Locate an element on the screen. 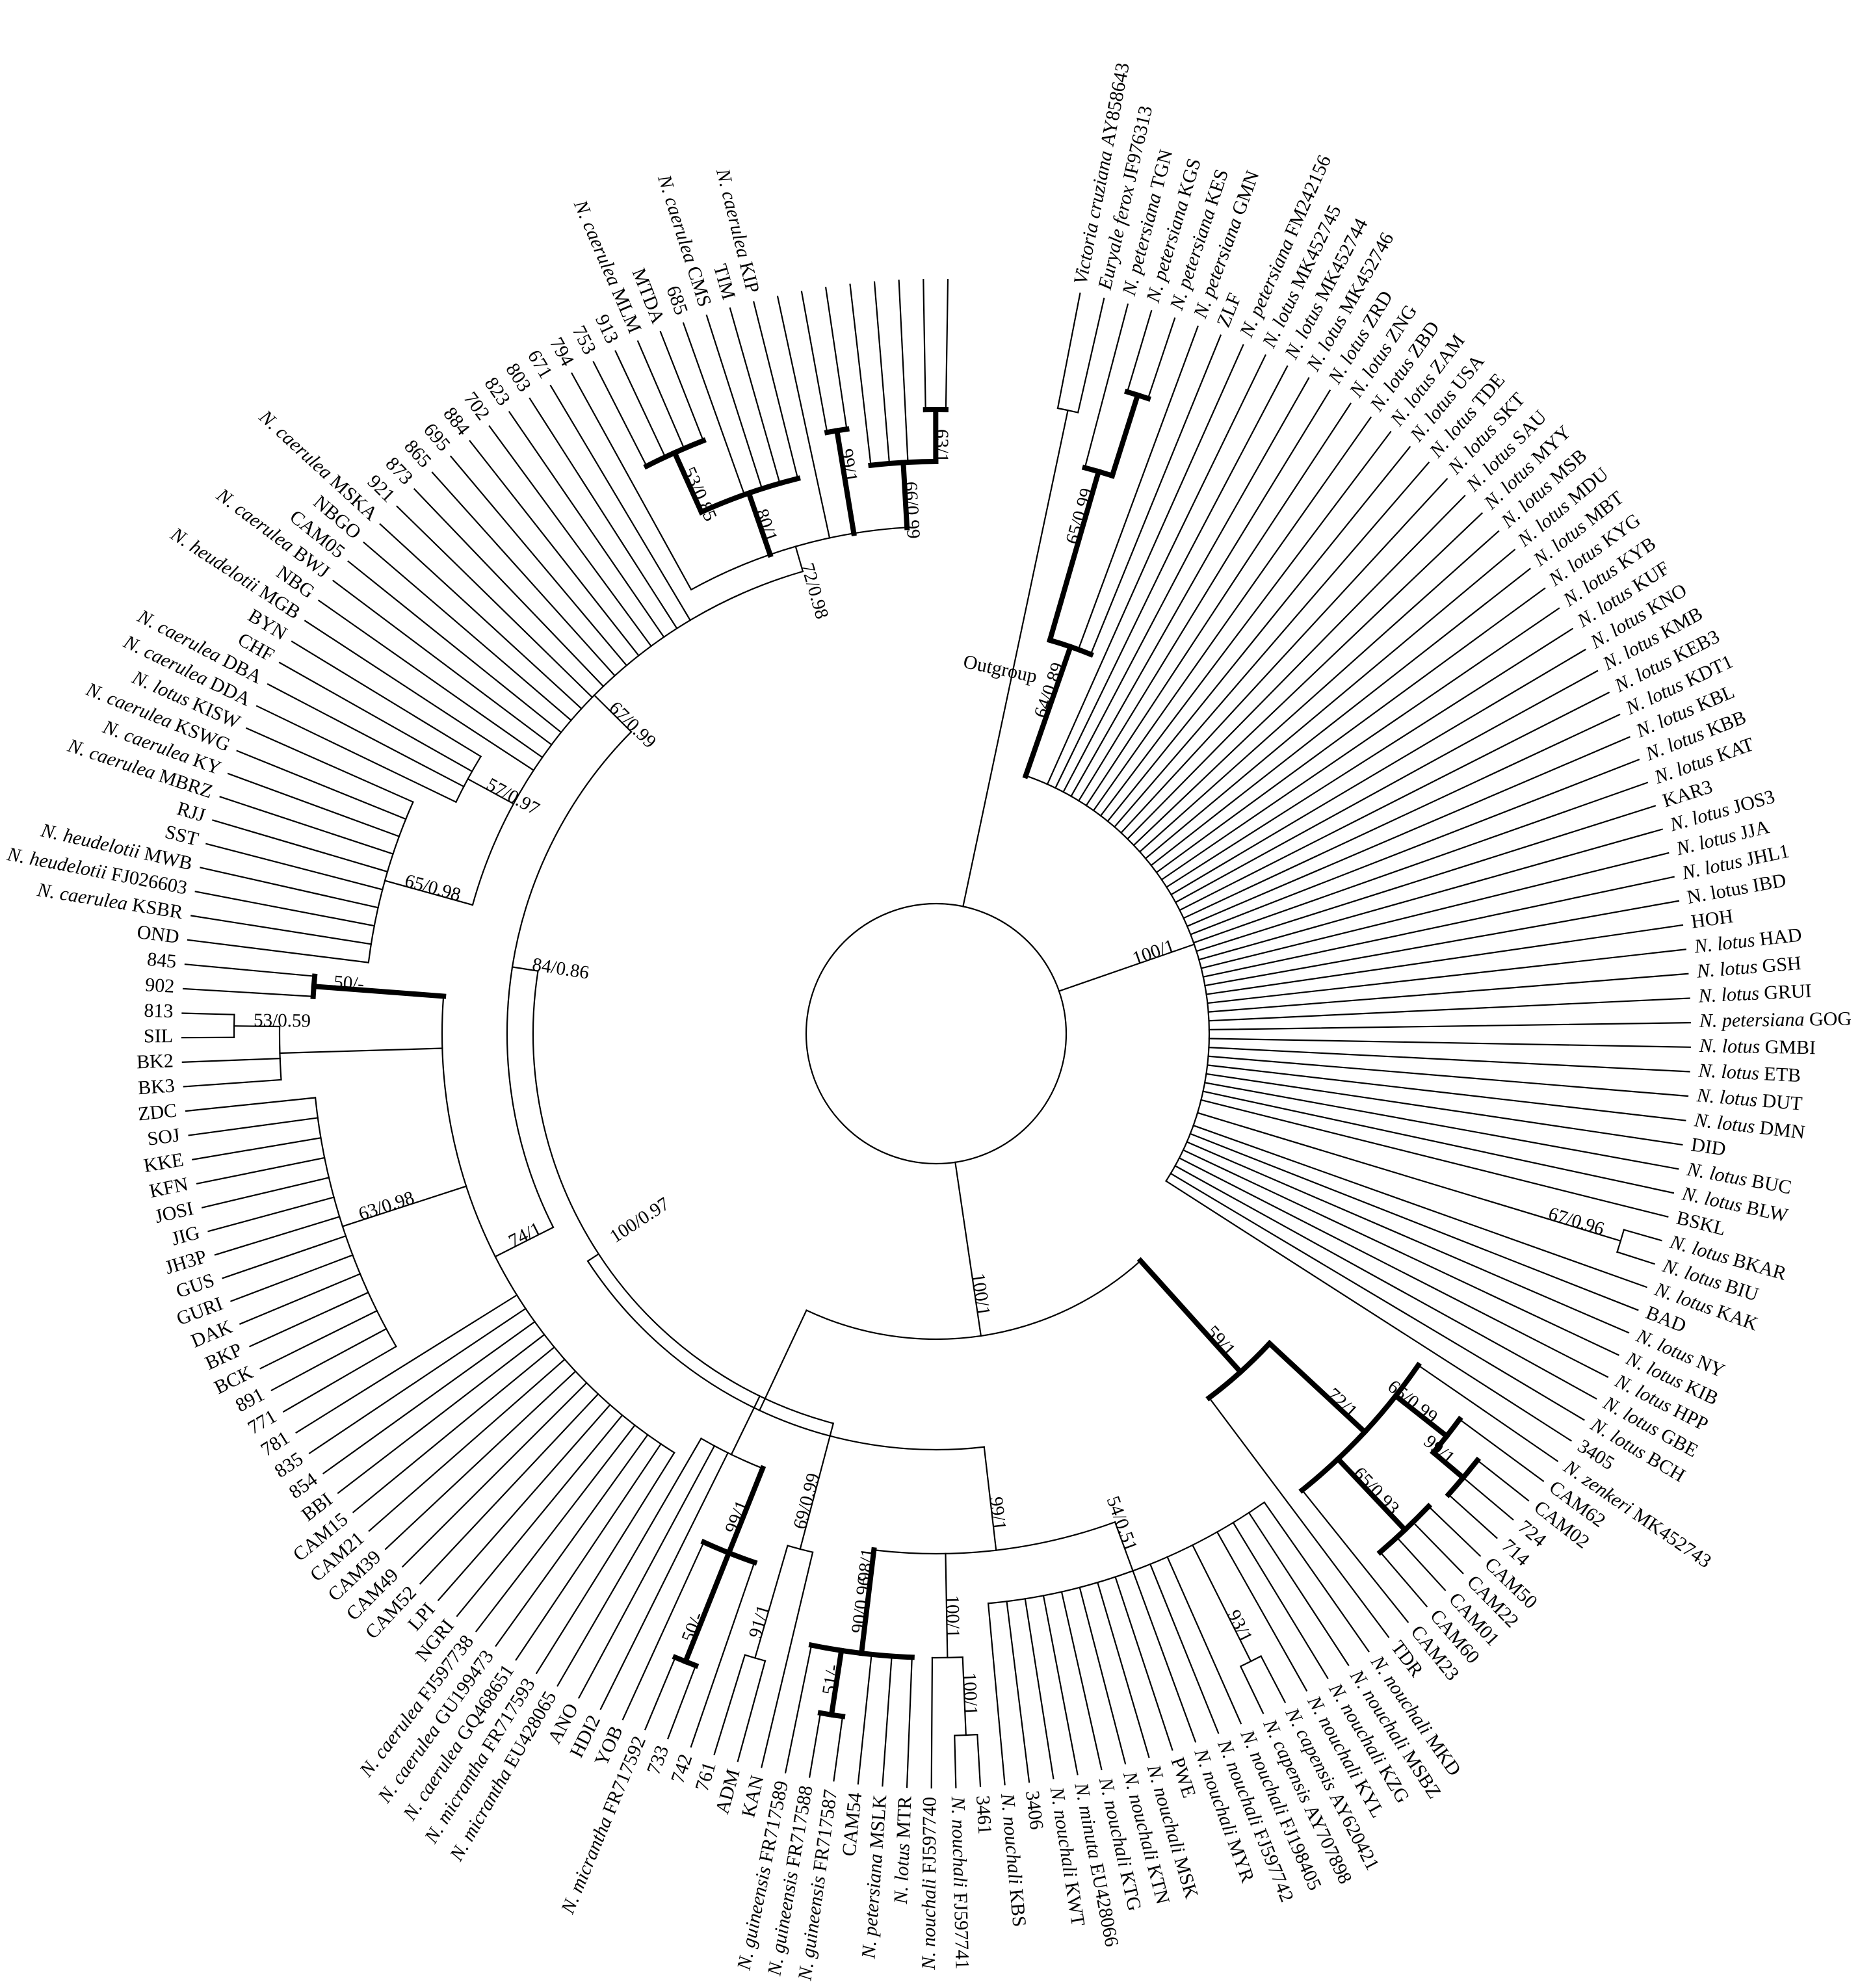 This screenshot has width=1873, height=1988. support-value: 84/0.86 is located at coordinates (561, 968).